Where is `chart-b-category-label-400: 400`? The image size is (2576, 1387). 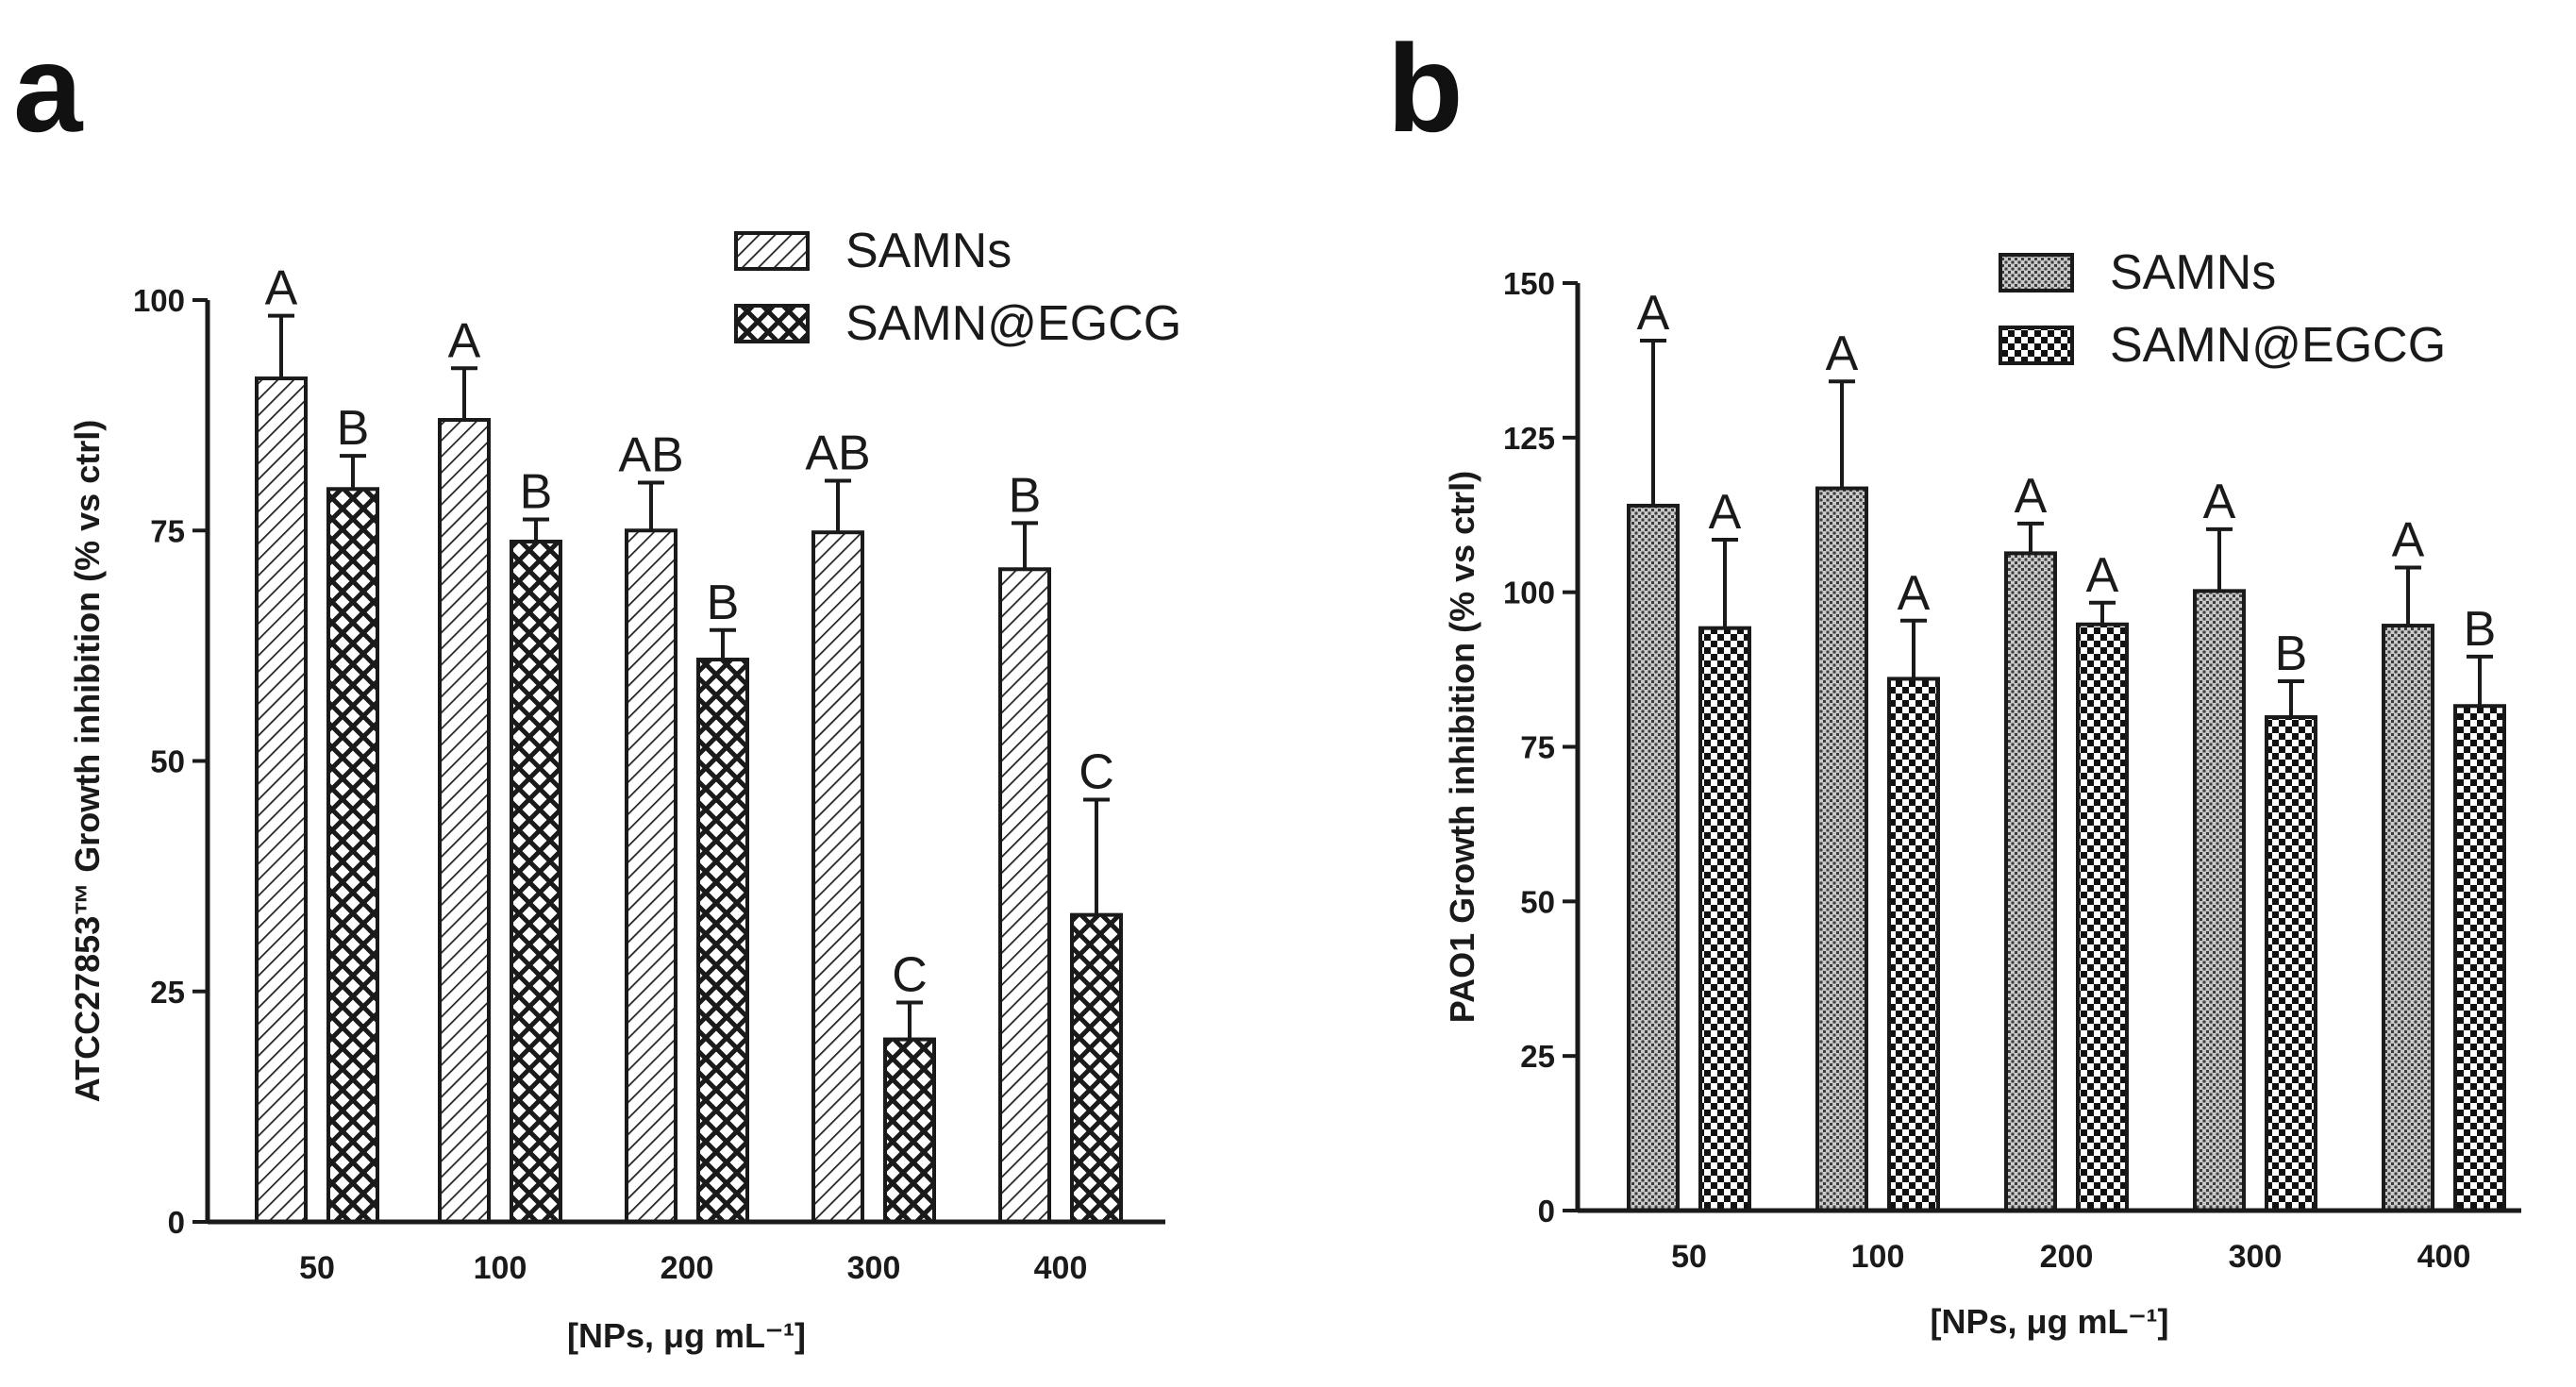 chart-b-category-label-400: 400 is located at coordinates (2444, 1257).